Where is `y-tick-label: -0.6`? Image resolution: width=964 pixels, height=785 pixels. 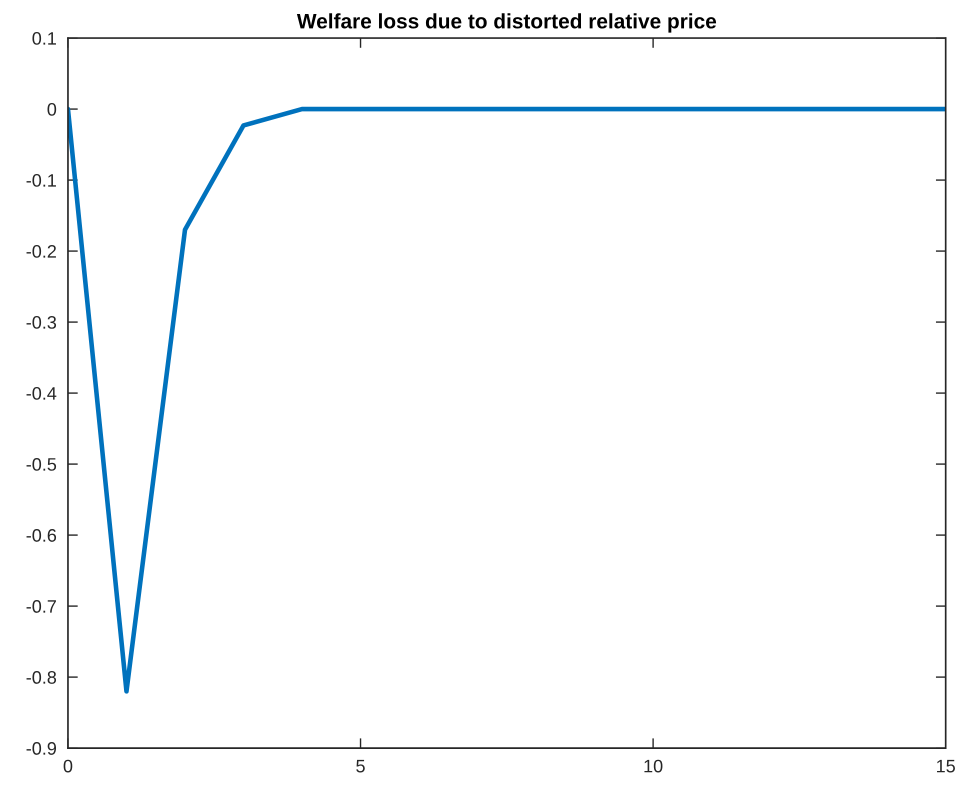
y-tick-label: -0.6 is located at coordinates (41, 535).